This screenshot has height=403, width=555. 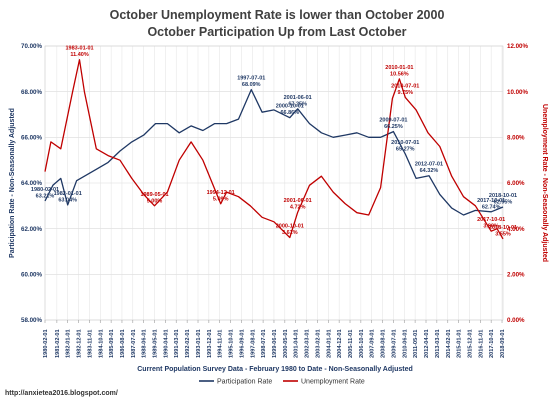 I want to click on x-tick-label: 1992-02-01, so click(x=188, y=343).